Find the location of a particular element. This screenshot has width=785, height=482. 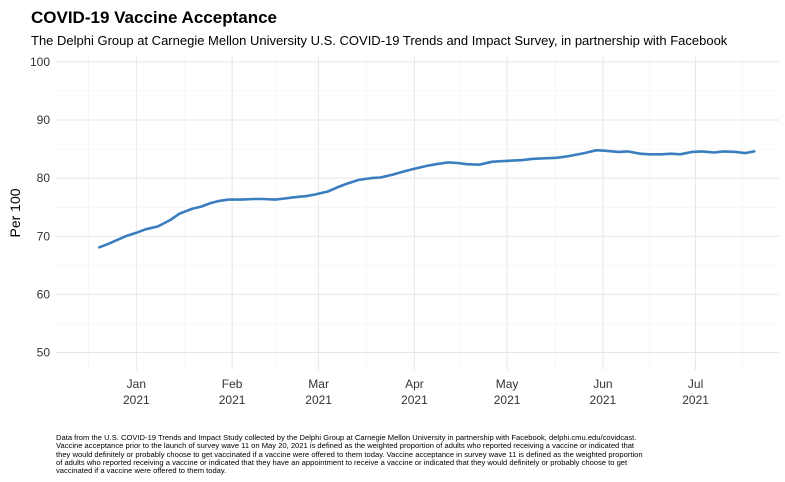

y-tick-label: 70 is located at coordinates (44, 236).